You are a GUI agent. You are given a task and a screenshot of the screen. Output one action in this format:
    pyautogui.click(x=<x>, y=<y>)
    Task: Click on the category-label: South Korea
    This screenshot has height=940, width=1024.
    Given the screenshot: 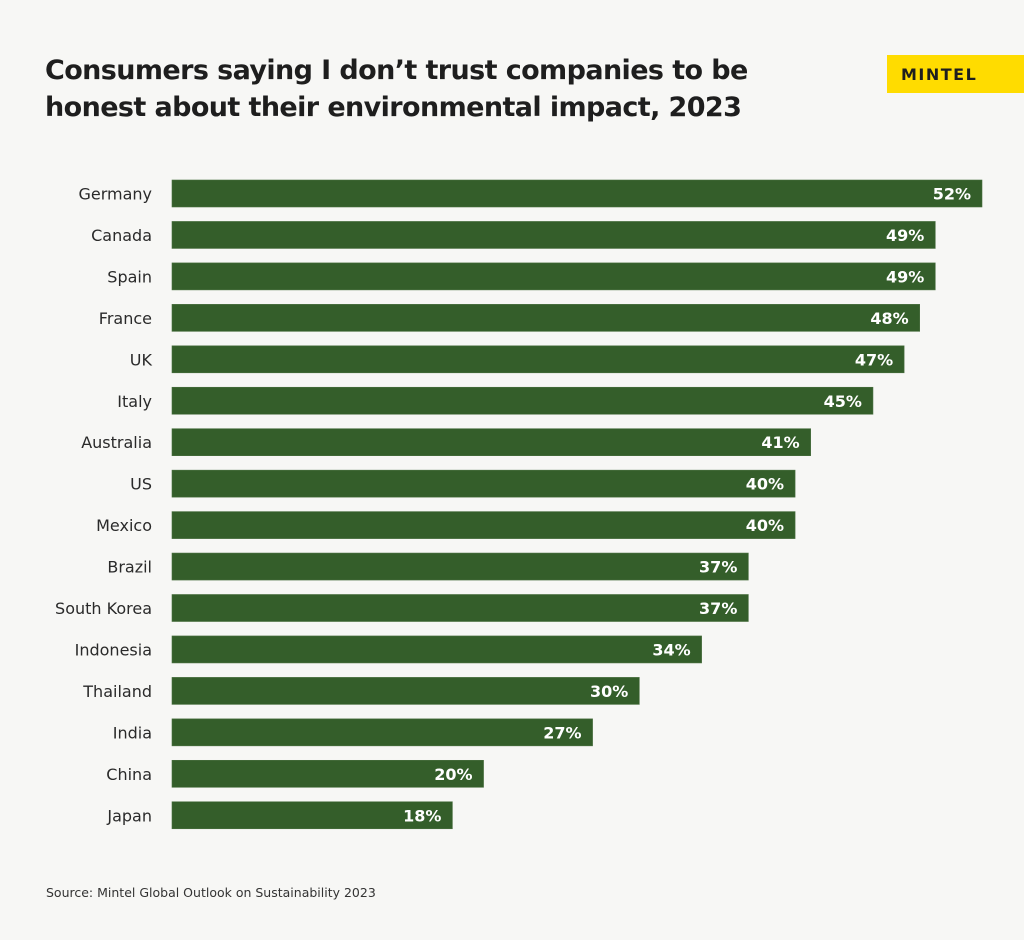 What is the action you would take?
    pyautogui.click(x=103, y=608)
    